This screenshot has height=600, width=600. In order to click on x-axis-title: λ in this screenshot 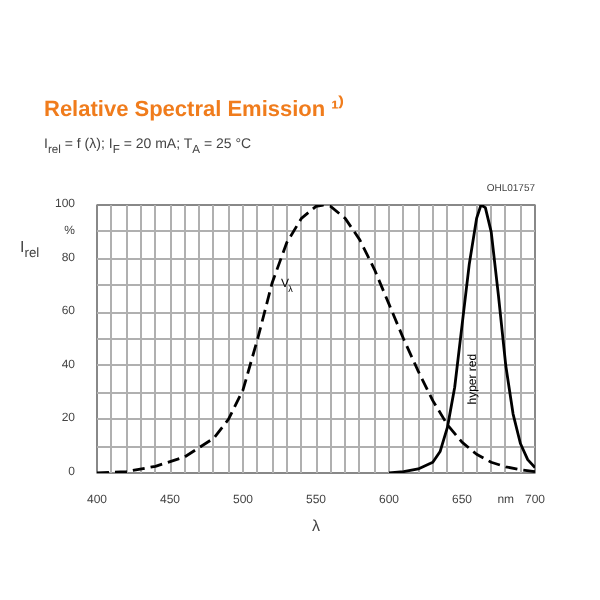, I will do `click(316, 526)`.